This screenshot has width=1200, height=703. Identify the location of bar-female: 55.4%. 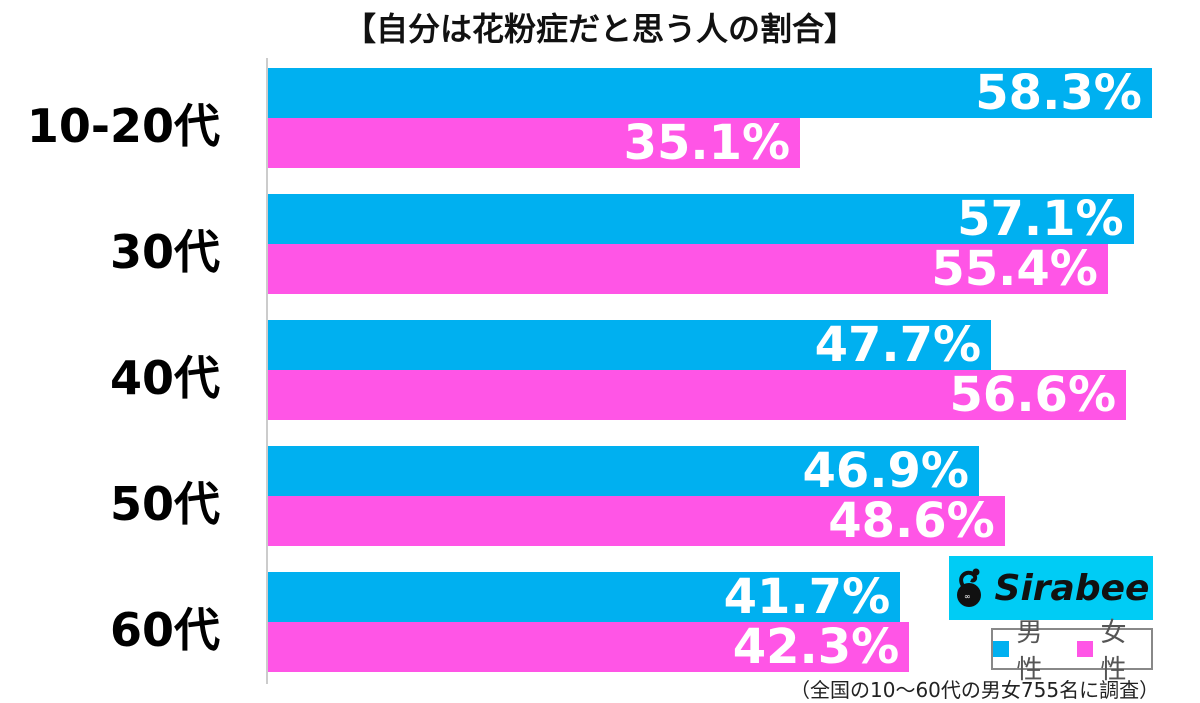
(688, 269).